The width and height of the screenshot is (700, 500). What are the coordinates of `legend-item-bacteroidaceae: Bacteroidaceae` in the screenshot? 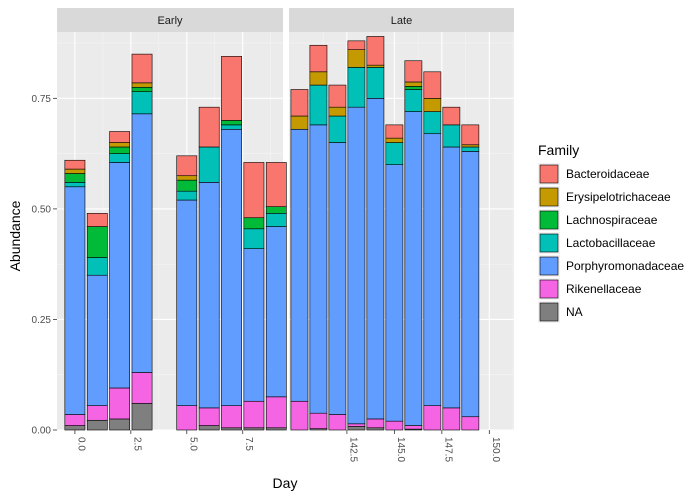 It's located at (594, 174).